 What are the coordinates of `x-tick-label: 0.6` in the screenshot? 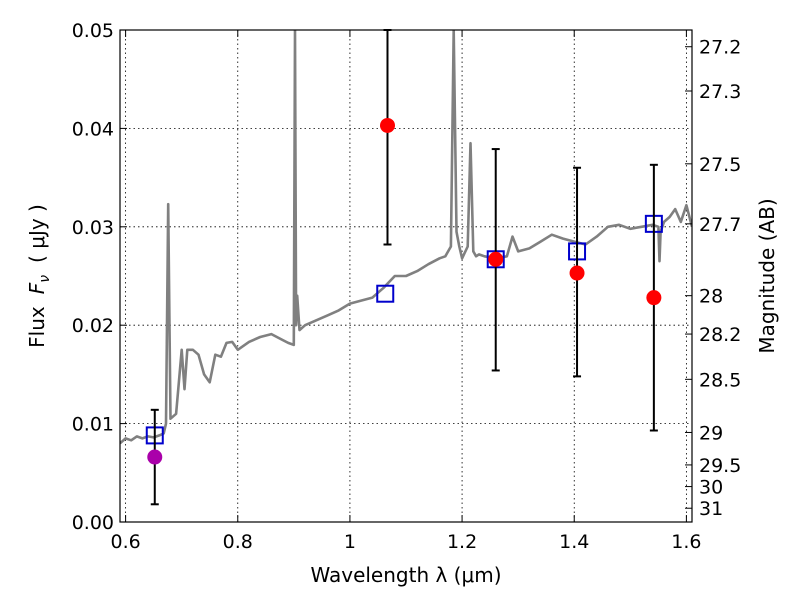 It's located at (125, 542).